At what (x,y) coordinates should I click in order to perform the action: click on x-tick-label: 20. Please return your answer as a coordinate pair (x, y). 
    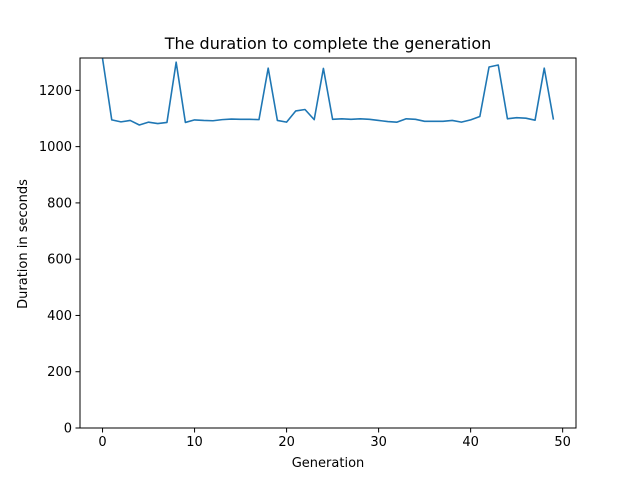
    Looking at the image, I should click on (286, 442).